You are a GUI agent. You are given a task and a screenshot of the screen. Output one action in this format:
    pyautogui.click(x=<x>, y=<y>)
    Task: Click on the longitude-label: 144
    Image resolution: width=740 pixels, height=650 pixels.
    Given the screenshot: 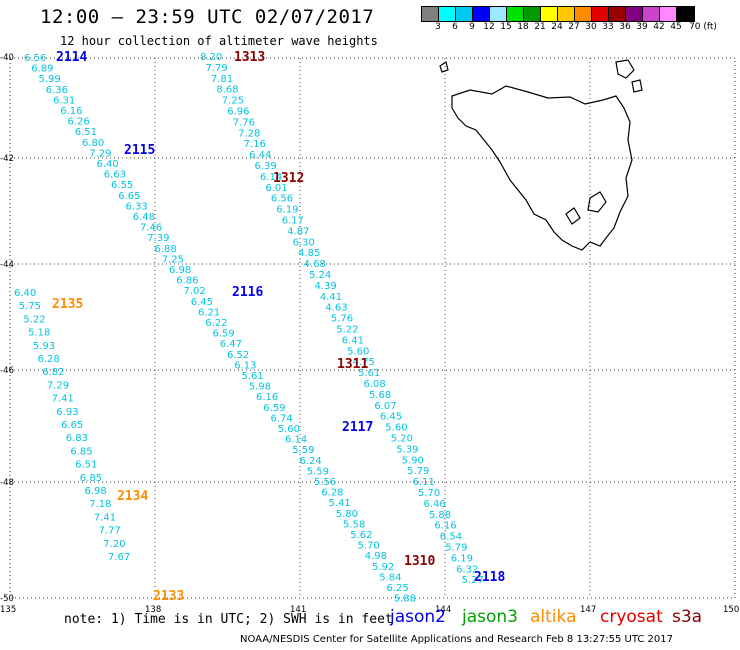 What is the action you would take?
    pyautogui.click(x=443, y=610)
    